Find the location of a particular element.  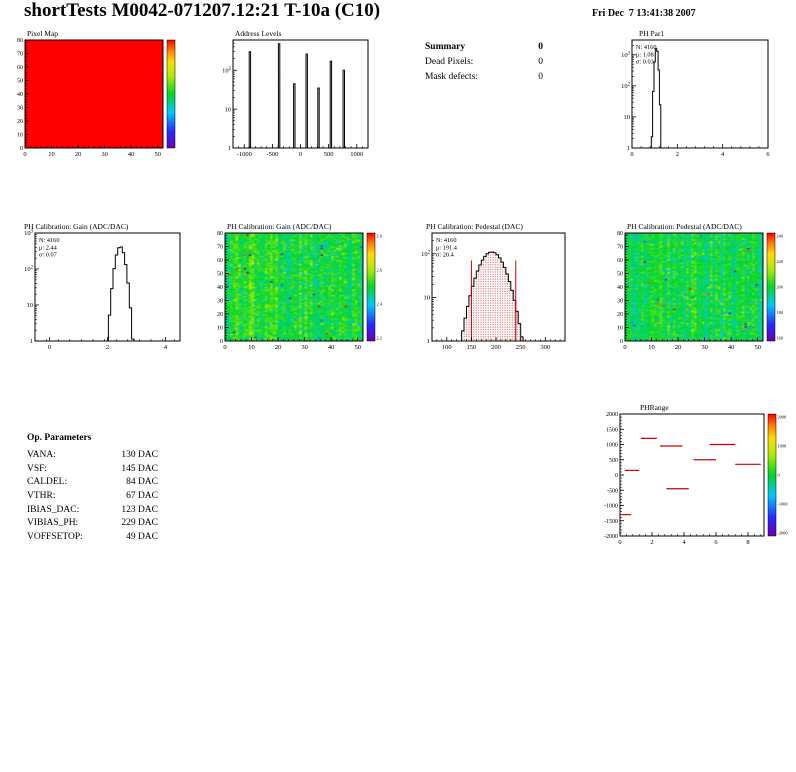

svg-text: μ: 2.44 is located at coordinates (48, 247).